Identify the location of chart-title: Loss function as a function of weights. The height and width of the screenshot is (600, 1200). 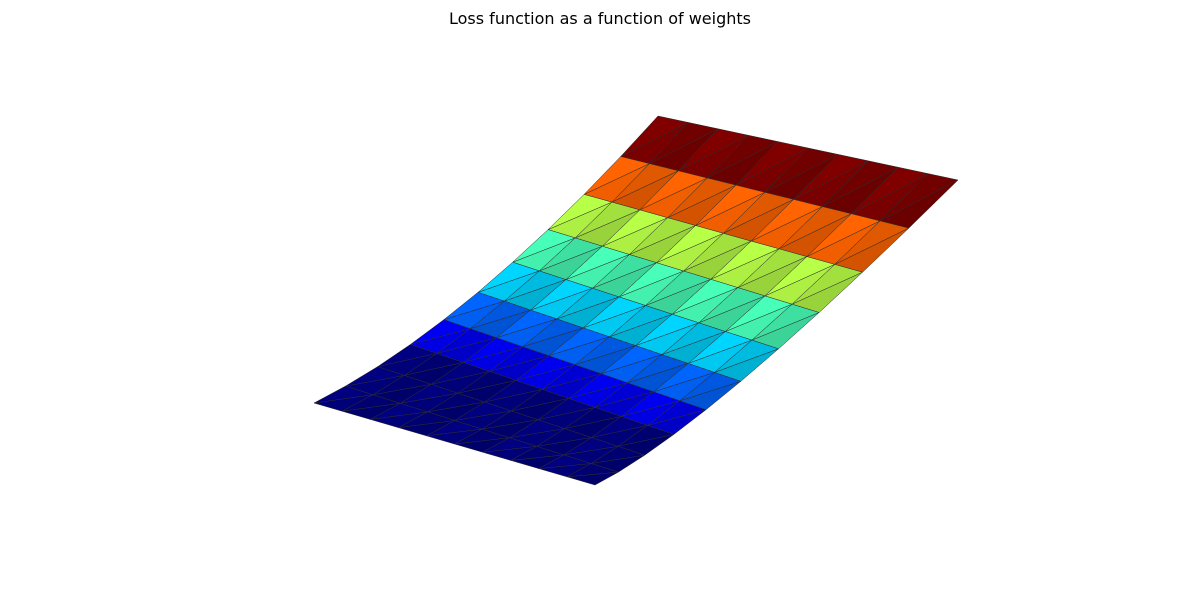
(600, 18).